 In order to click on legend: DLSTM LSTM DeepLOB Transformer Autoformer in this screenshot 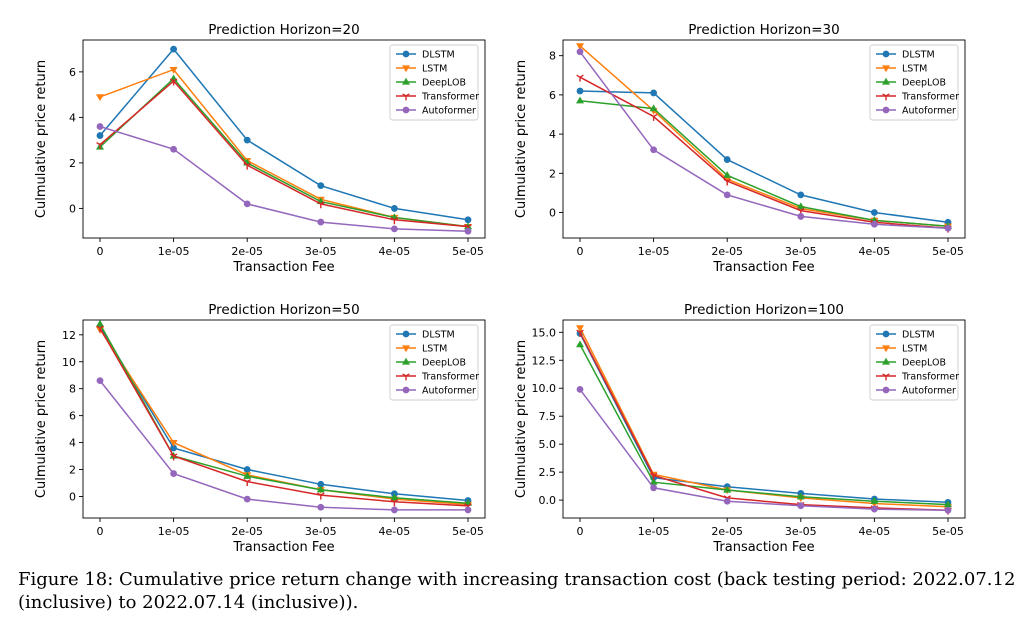, I will do `click(914, 82)`.